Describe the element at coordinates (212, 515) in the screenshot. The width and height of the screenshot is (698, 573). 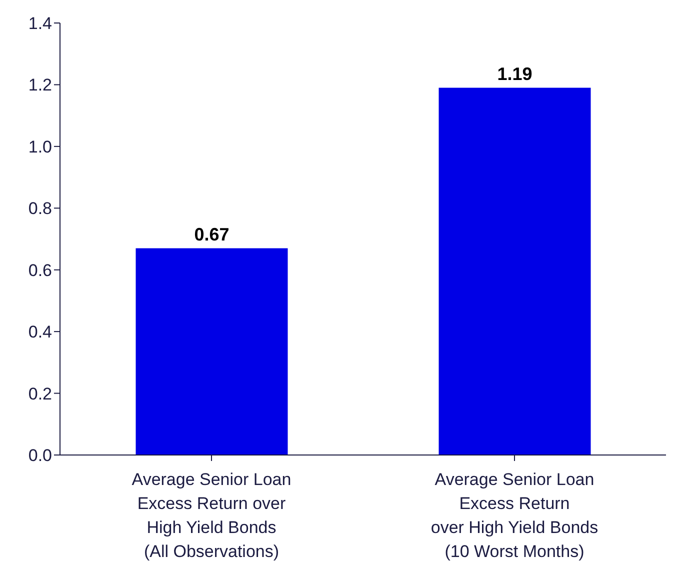
I see `x-tick-label: Average Senior Loan Excess Return over High Yield Bonds (All Observations)` at that location.